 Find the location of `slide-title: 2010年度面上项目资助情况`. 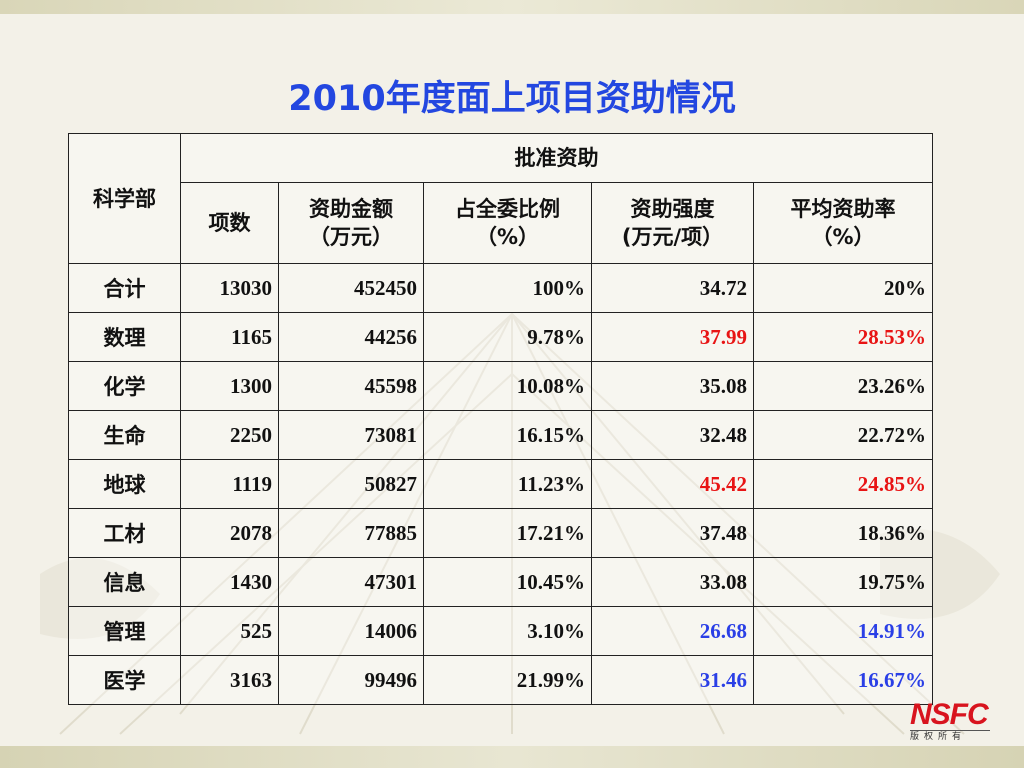

slide-title: 2010年度面上项目资助情况 is located at coordinates (512, 99).